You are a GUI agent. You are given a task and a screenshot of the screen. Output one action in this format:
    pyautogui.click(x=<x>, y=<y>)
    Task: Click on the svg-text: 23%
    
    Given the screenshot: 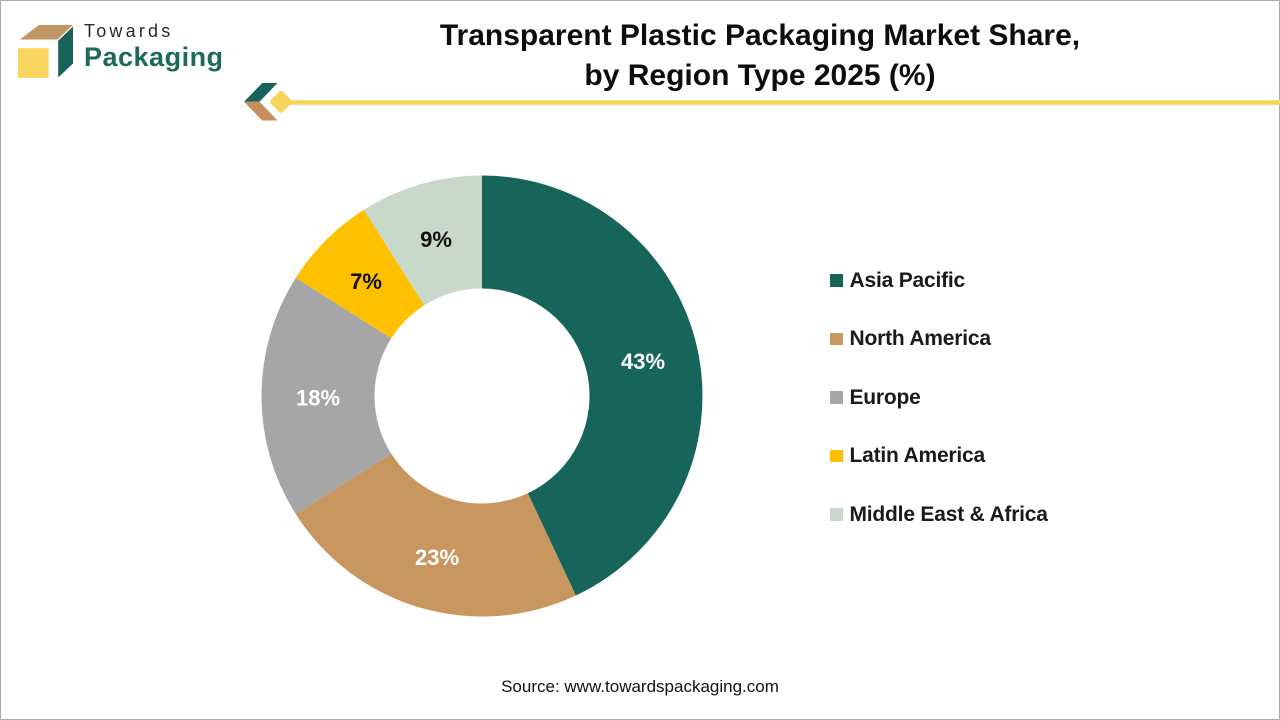 What is the action you would take?
    pyautogui.click(x=437, y=557)
    